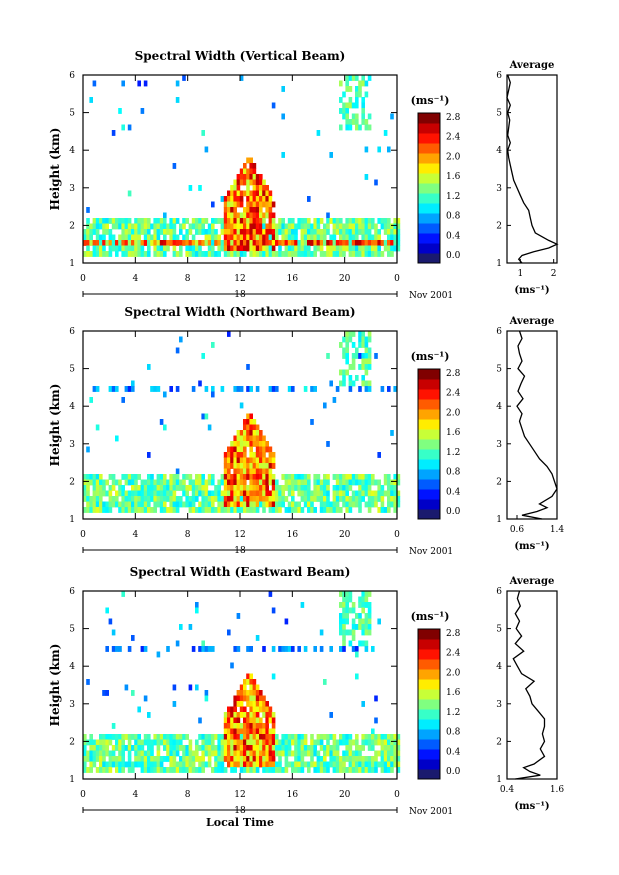  What do you see at coordinates (532, 581) in the screenshot?
I see `profile-title: Average` at bounding box center [532, 581].